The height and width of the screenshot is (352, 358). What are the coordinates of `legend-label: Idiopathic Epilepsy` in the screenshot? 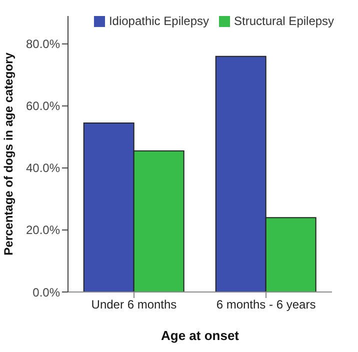 It's located at (158, 21).